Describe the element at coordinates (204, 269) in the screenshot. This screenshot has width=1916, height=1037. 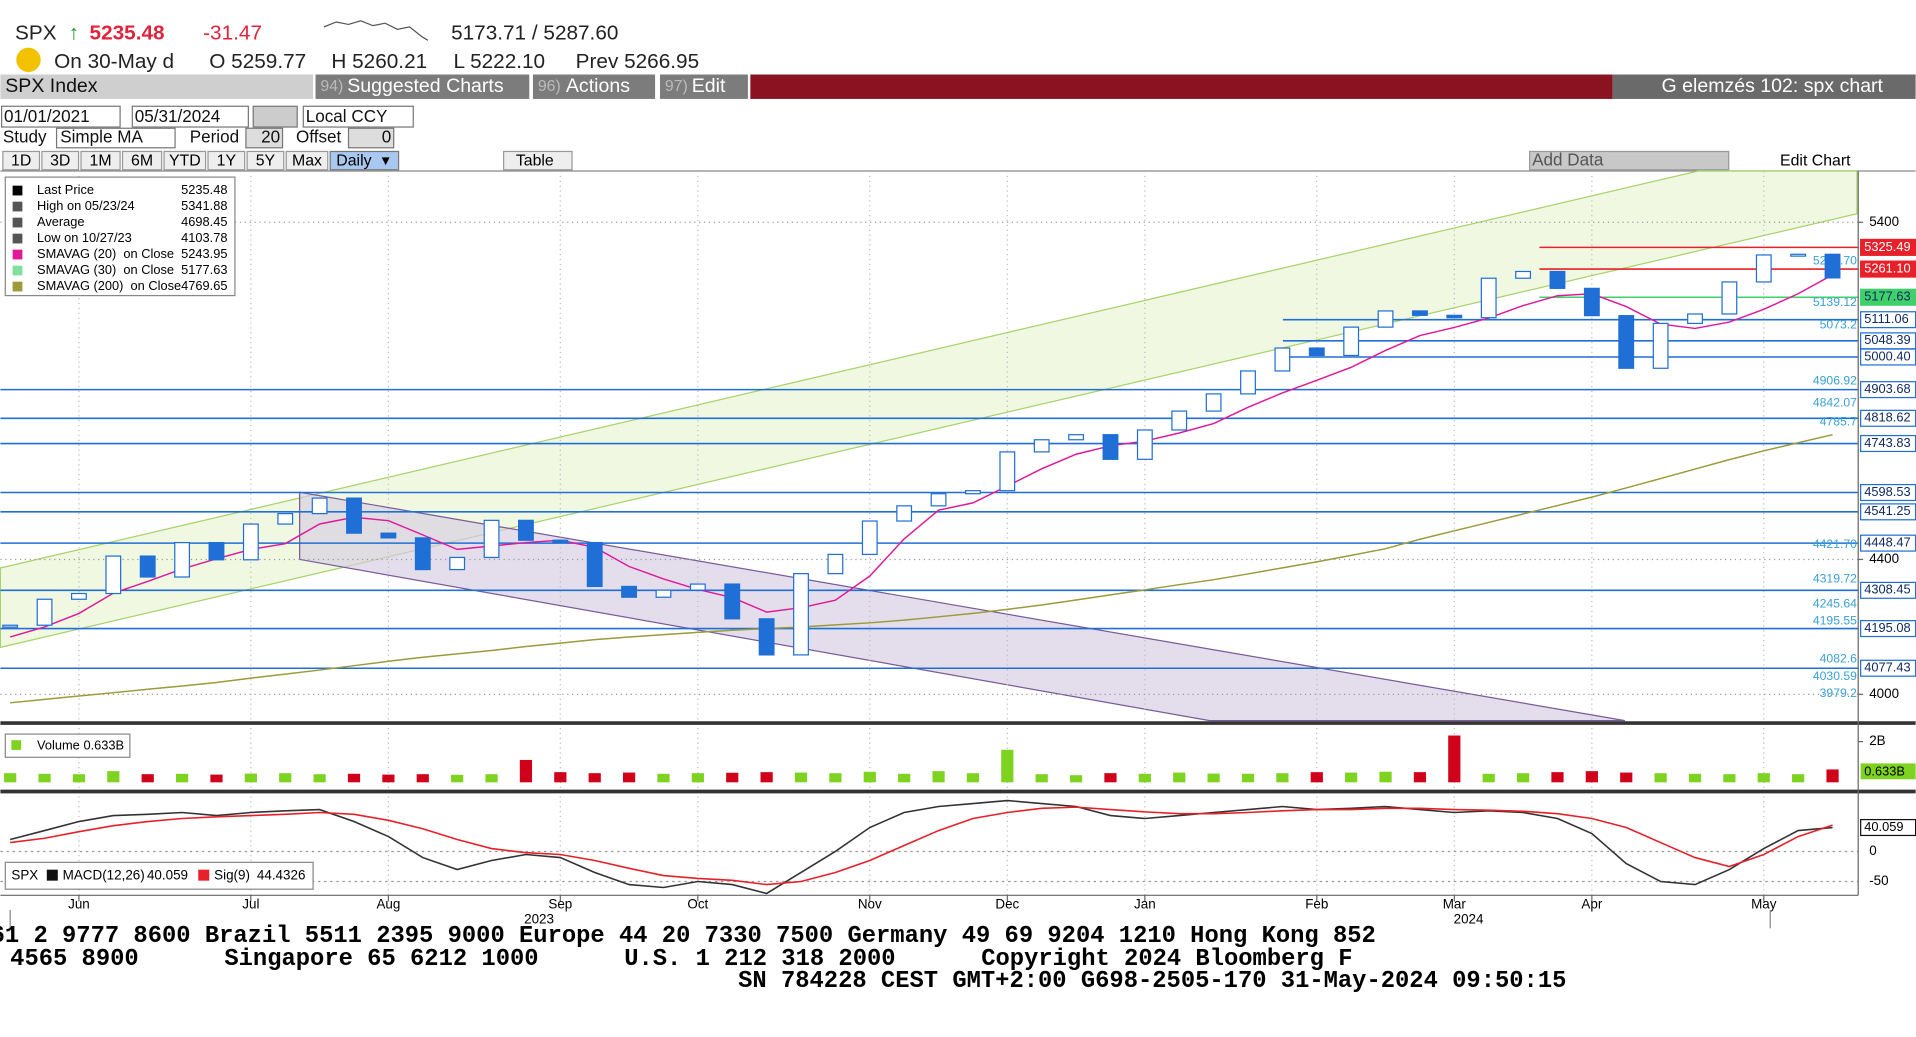
I see `legend-value: 5177.63` at that location.